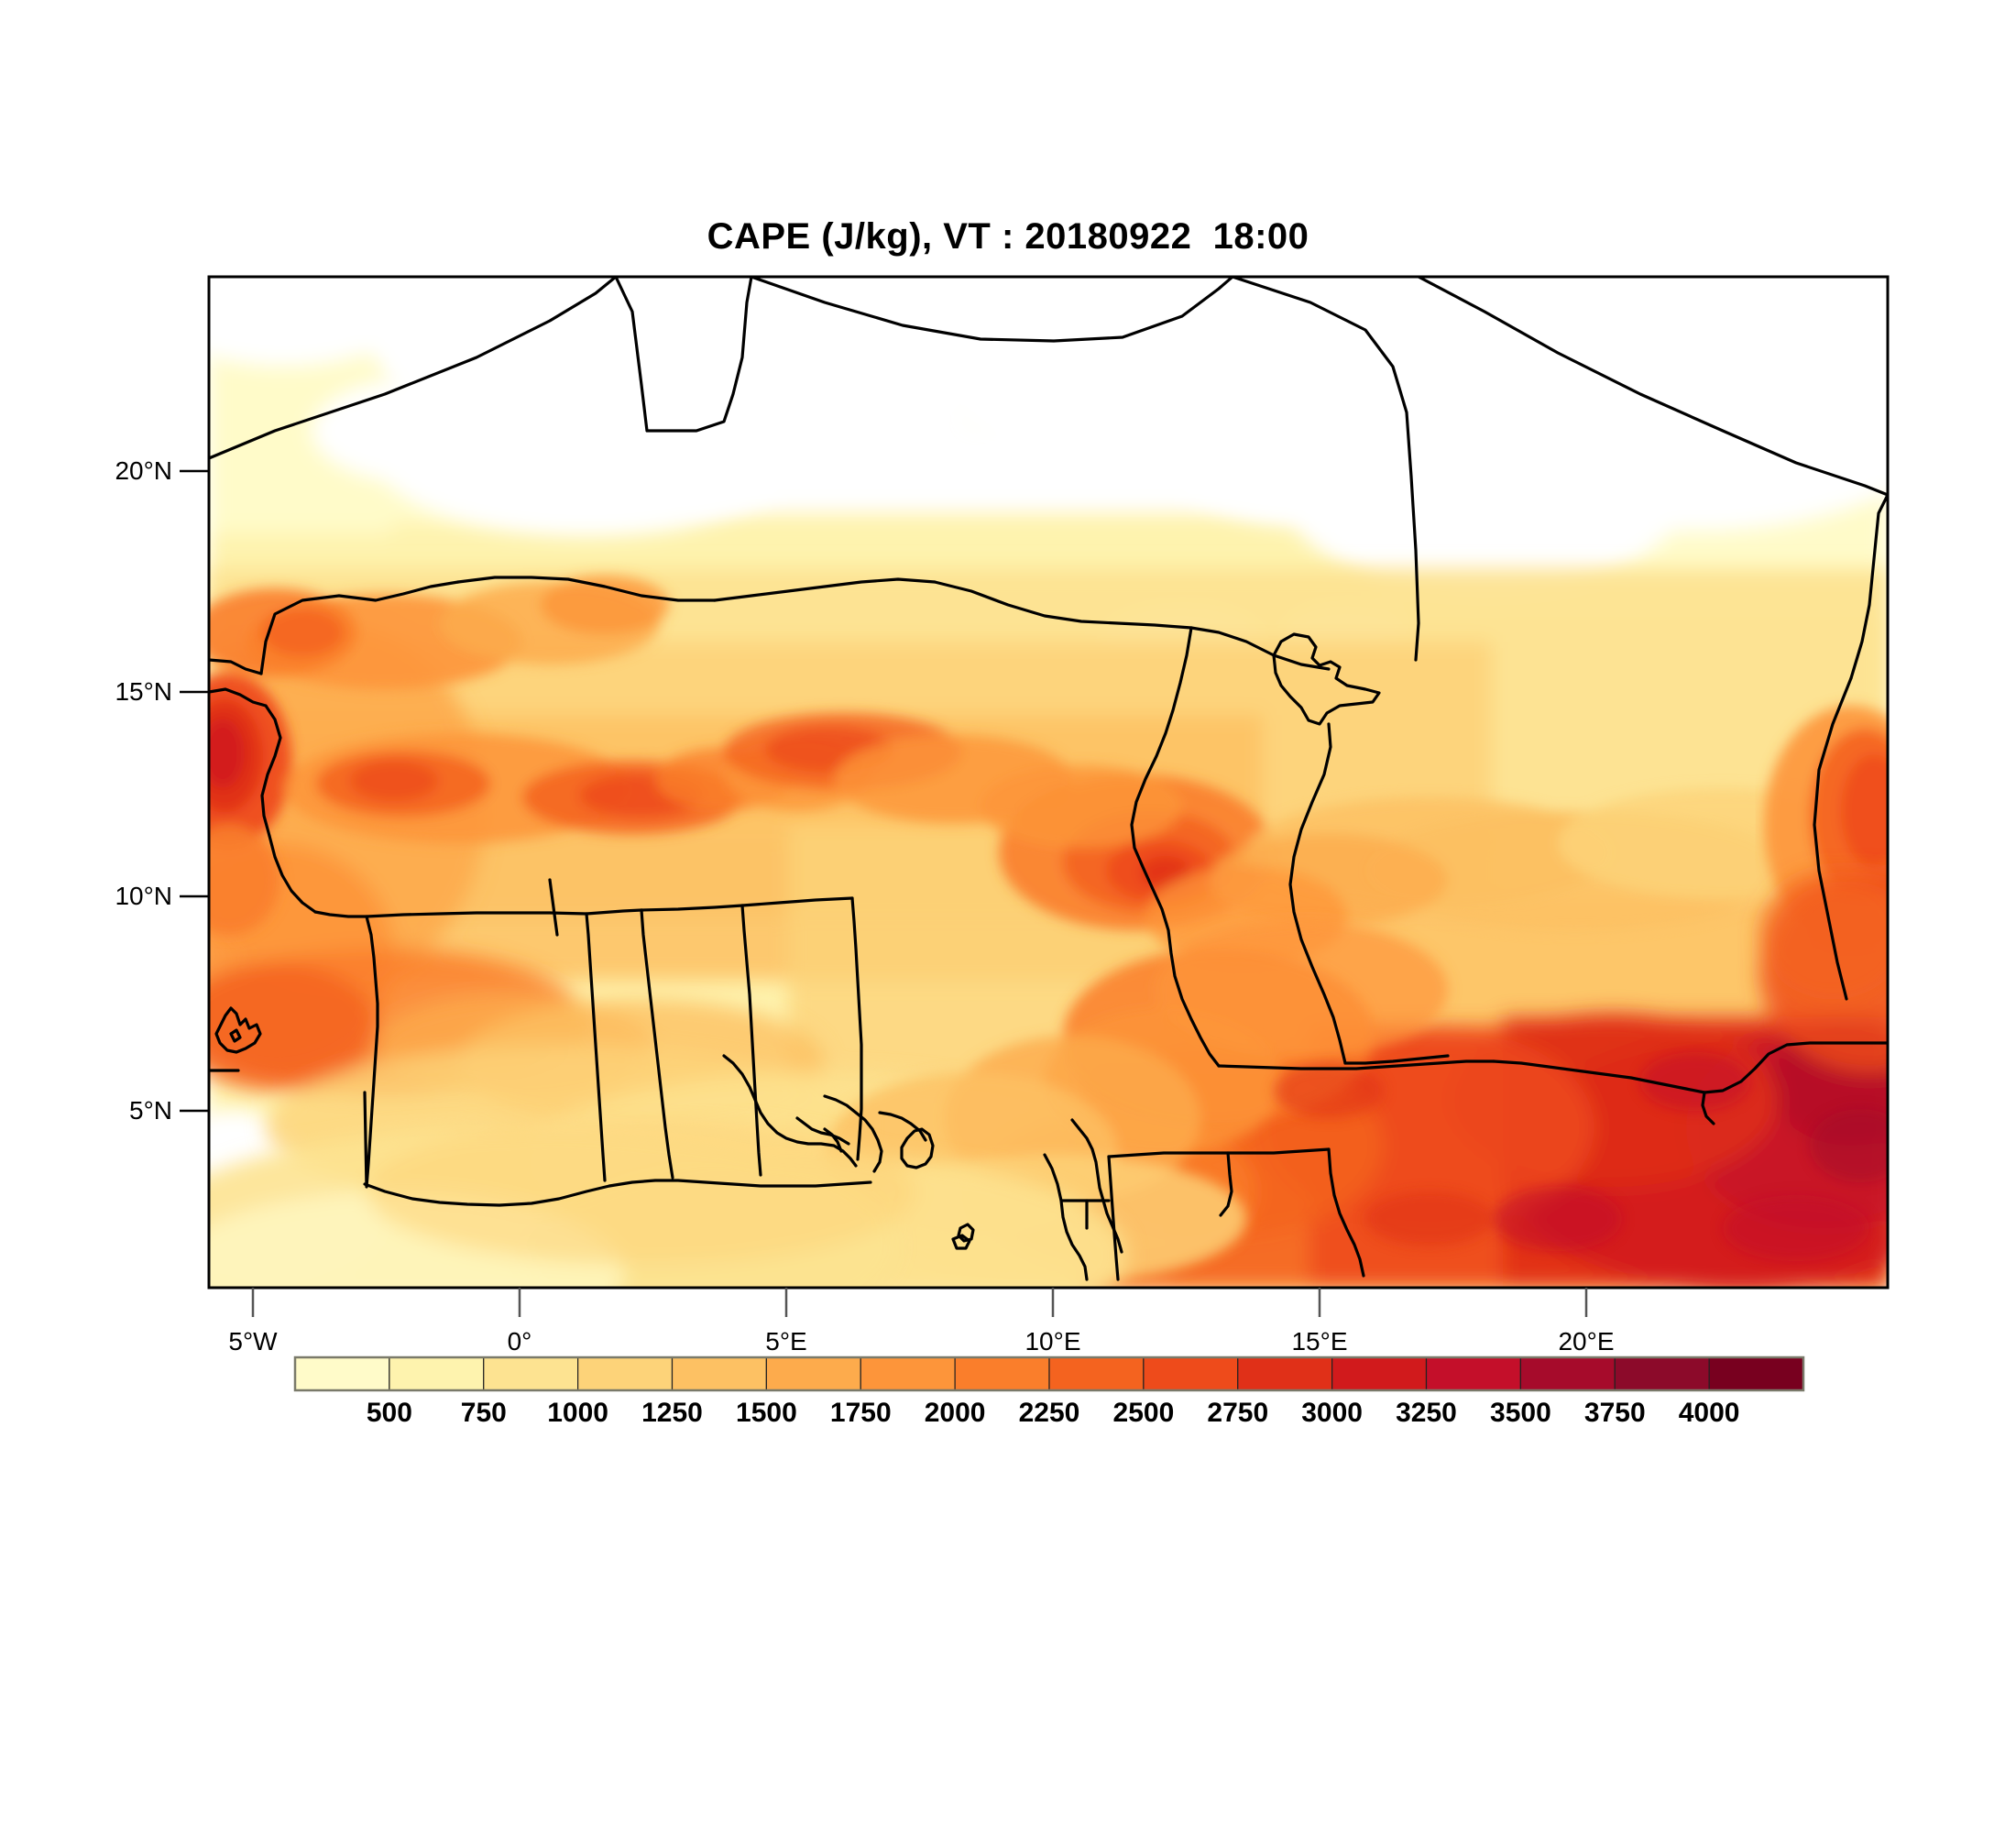 The image size is (2016, 1833). What do you see at coordinates (194, 791) in the screenshot?
I see `y-tick-marks` at bounding box center [194, 791].